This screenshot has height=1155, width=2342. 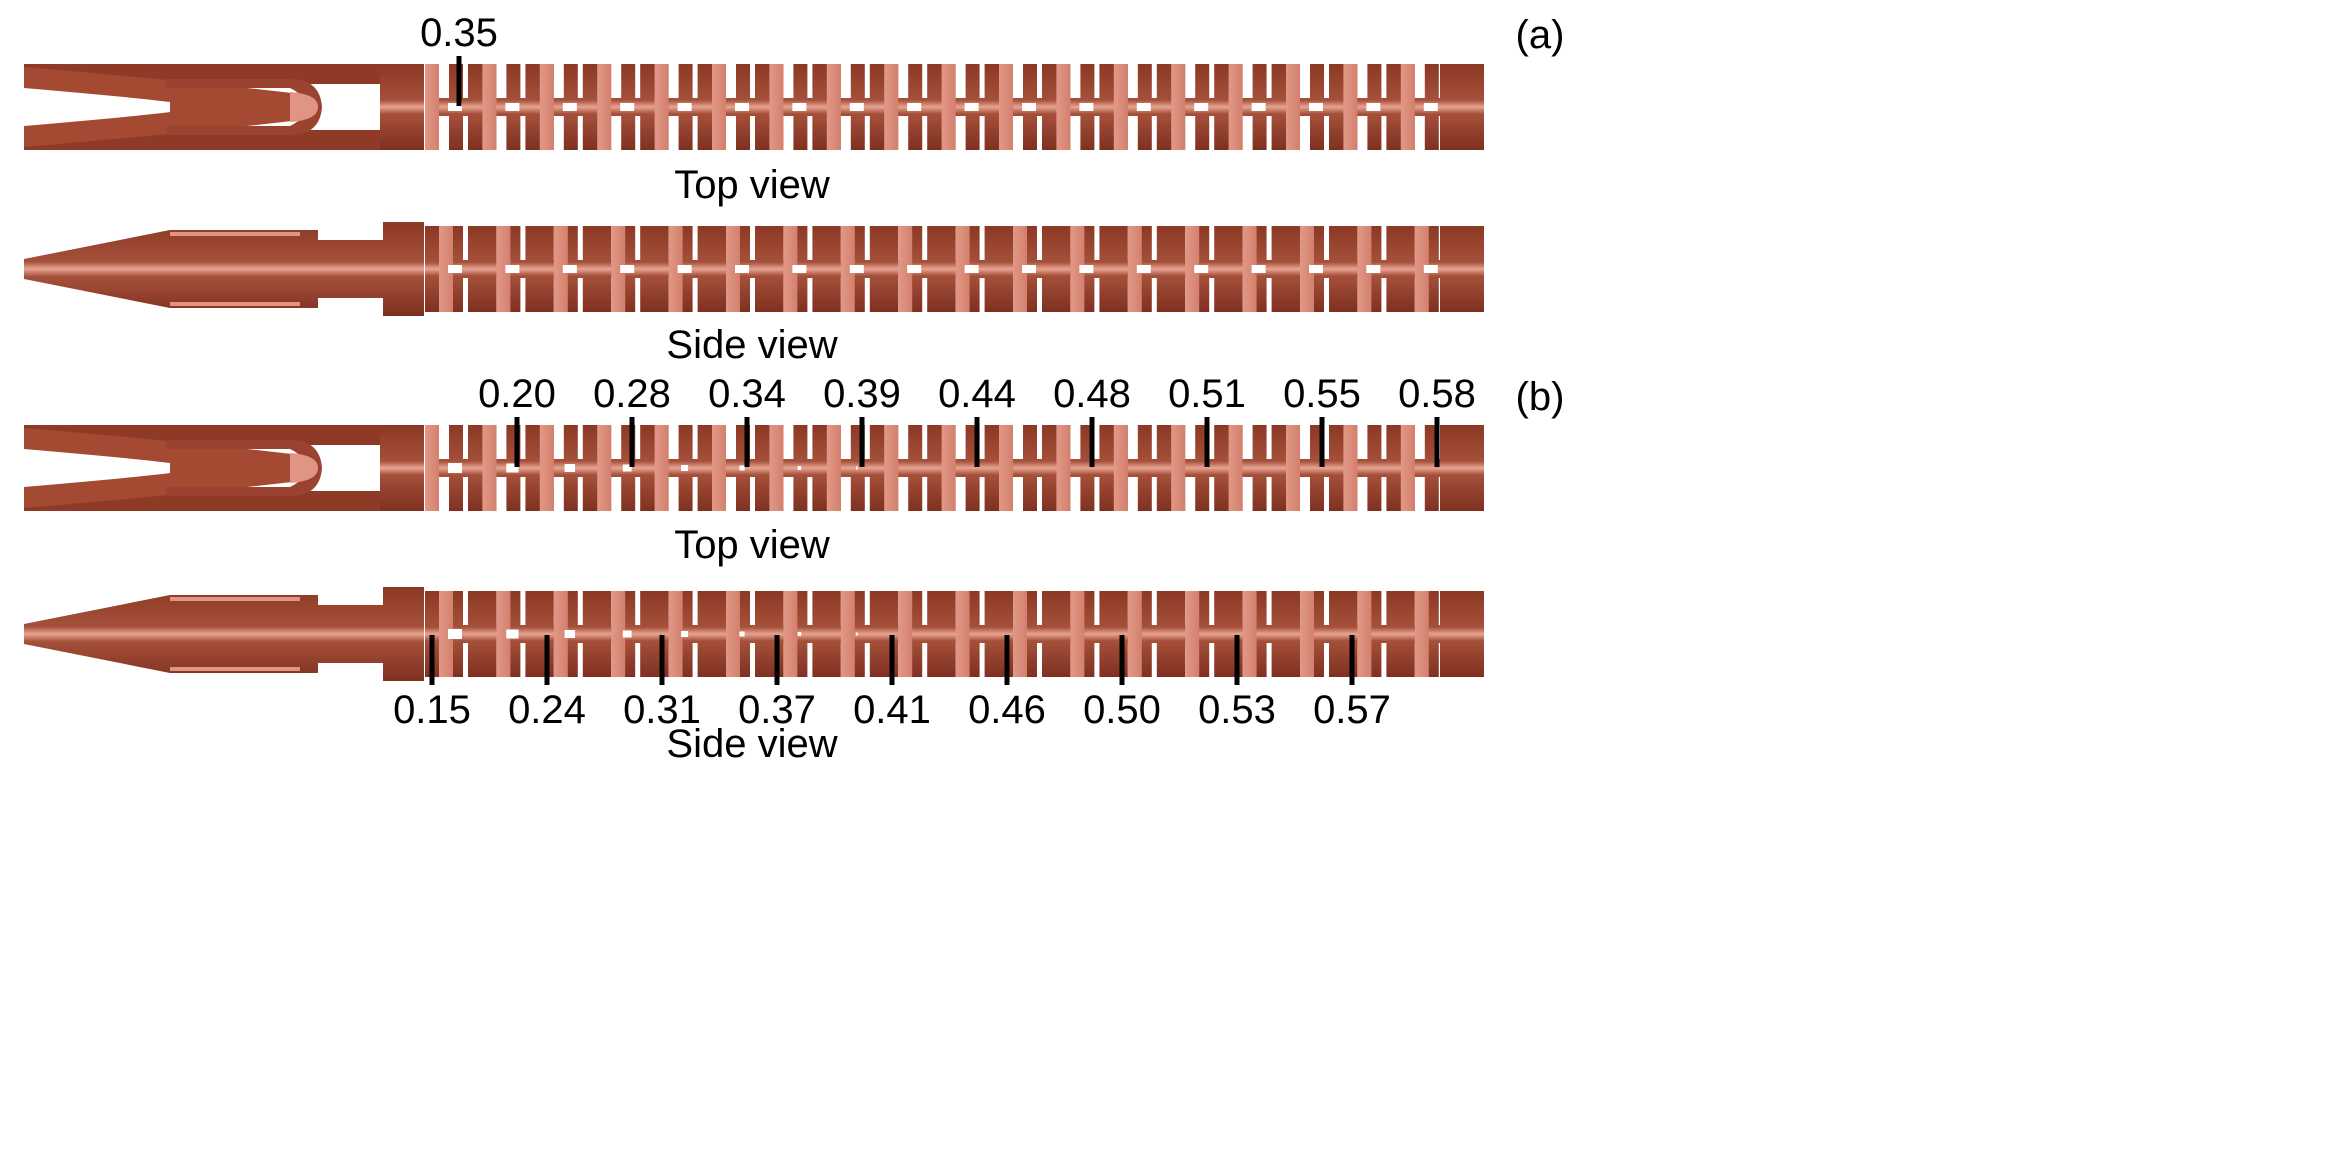 I want to click on annotation-label: 0.50, so click(x=1122, y=710).